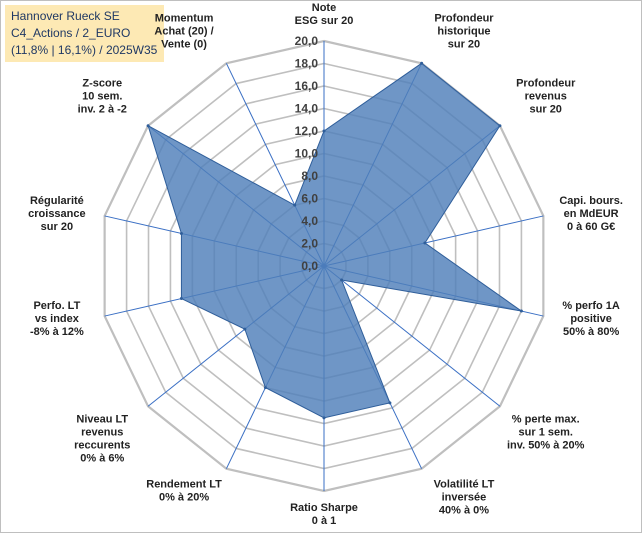  What do you see at coordinates (324, 508) in the screenshot?
I see `axis-label-line: Ratio Sharpe` at bounding box center [324, 508].